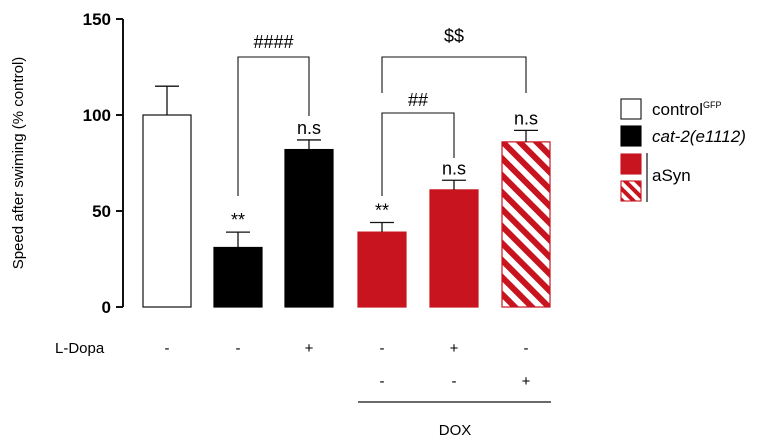 This screenshot has height=441, width=764. Describe the element at coordinates (293, 365) in the screenshot. I see `condition-table: L-Dopa - - + - + - - - +` at that location.